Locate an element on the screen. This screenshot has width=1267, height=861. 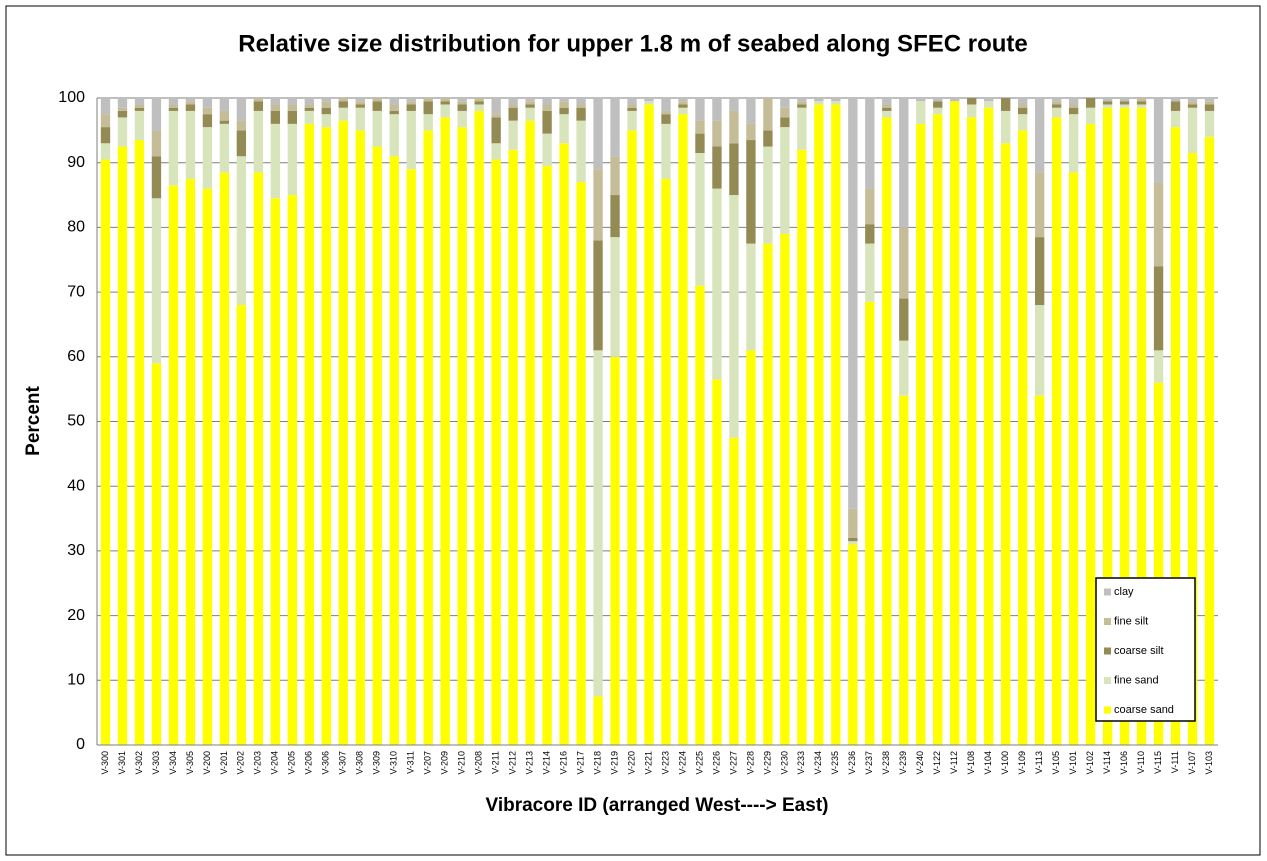
x-tick-label: V-225 is located at coordinates (699, 763).